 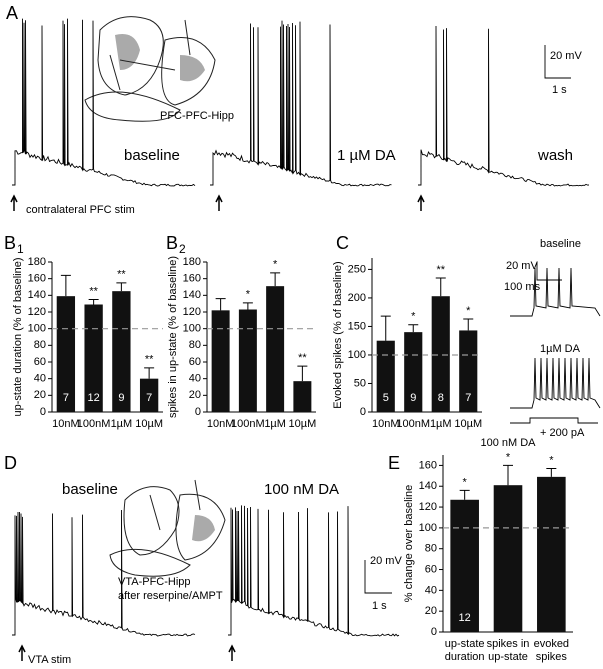 I want to click on panel-label: C, so click(x=342, y=243).